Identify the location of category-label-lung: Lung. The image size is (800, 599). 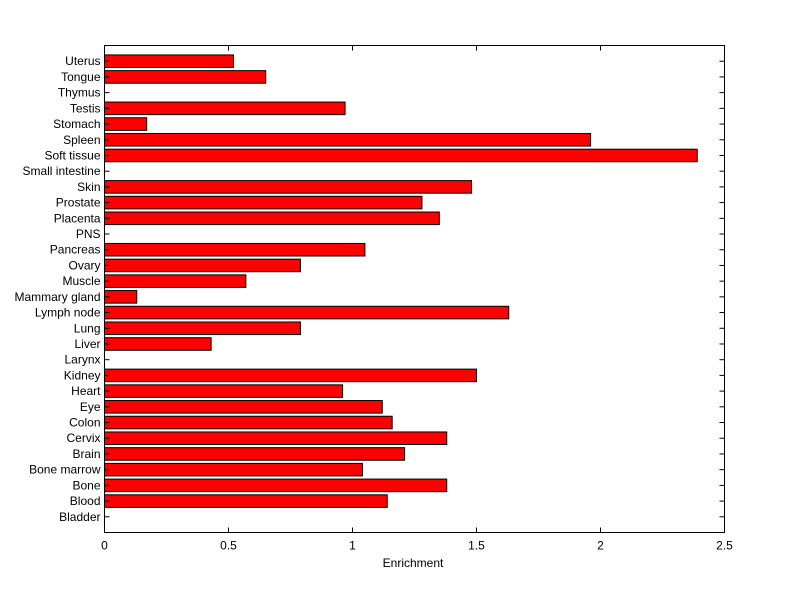
(87, 328).